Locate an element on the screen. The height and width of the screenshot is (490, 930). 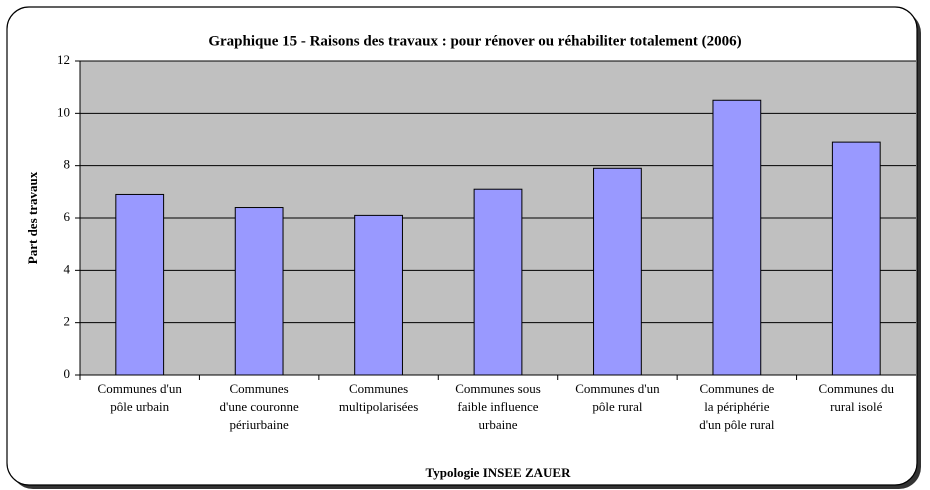
y-tick-label: 4 is located at coordinates (67, 268).